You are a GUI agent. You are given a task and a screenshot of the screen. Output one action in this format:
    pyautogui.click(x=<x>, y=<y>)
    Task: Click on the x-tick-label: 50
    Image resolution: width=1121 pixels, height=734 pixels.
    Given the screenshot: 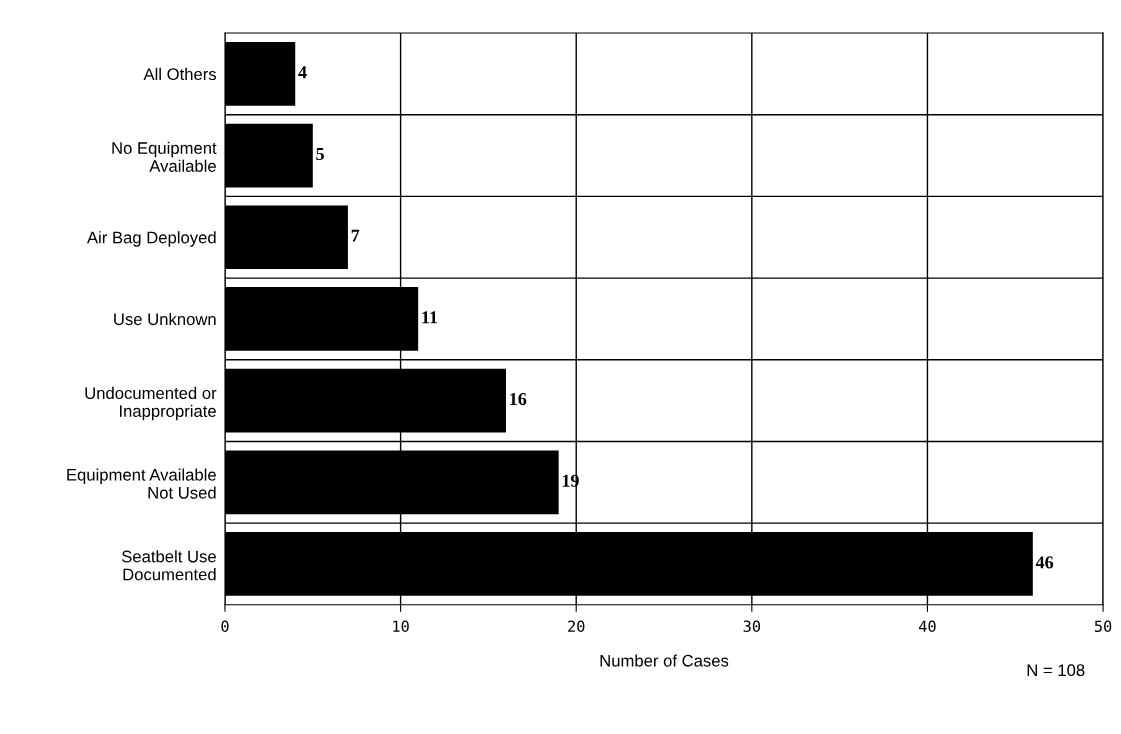 What is the action you would take?
    pyautogui.click(x=1103, y=626)
    